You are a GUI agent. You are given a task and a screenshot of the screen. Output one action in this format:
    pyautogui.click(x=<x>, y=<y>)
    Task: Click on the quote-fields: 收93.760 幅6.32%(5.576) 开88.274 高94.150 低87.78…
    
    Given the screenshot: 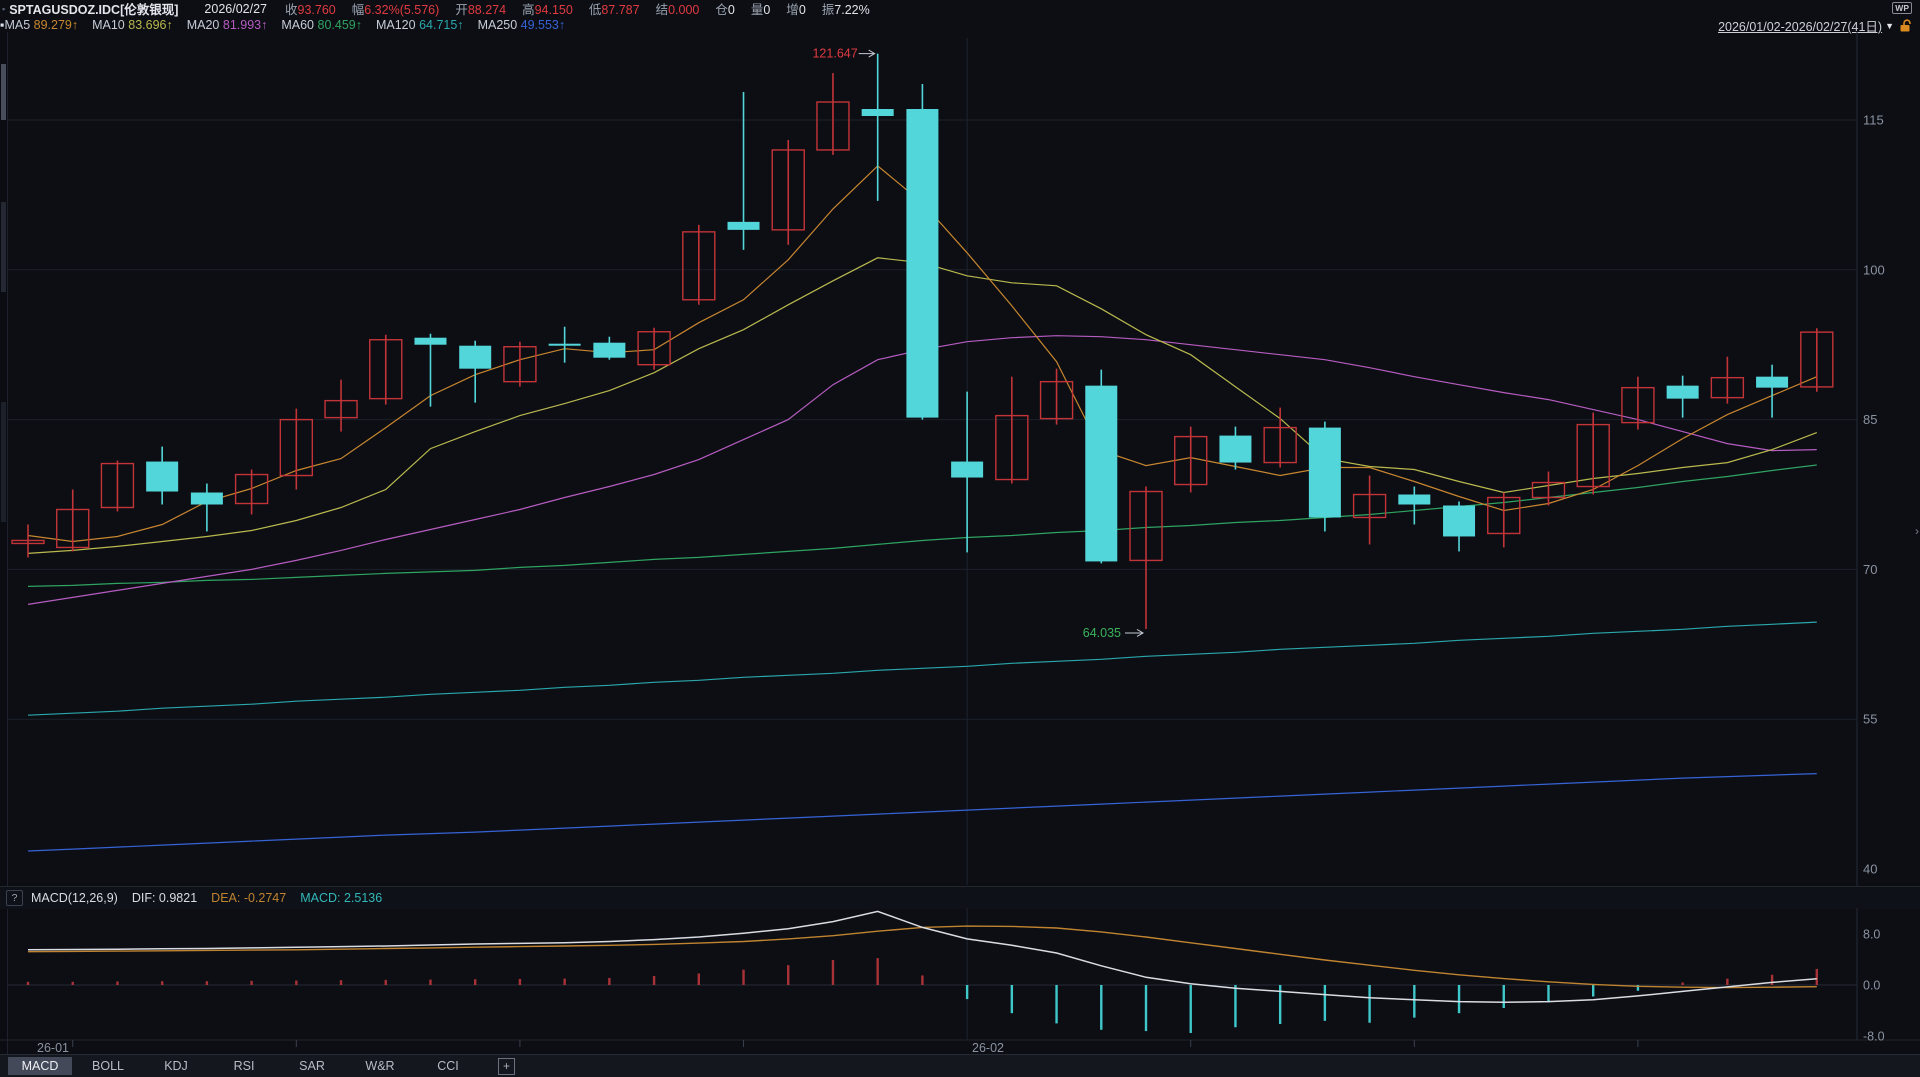 What is the action you would take?
    pyautogui.click(x=585, y=9)
    